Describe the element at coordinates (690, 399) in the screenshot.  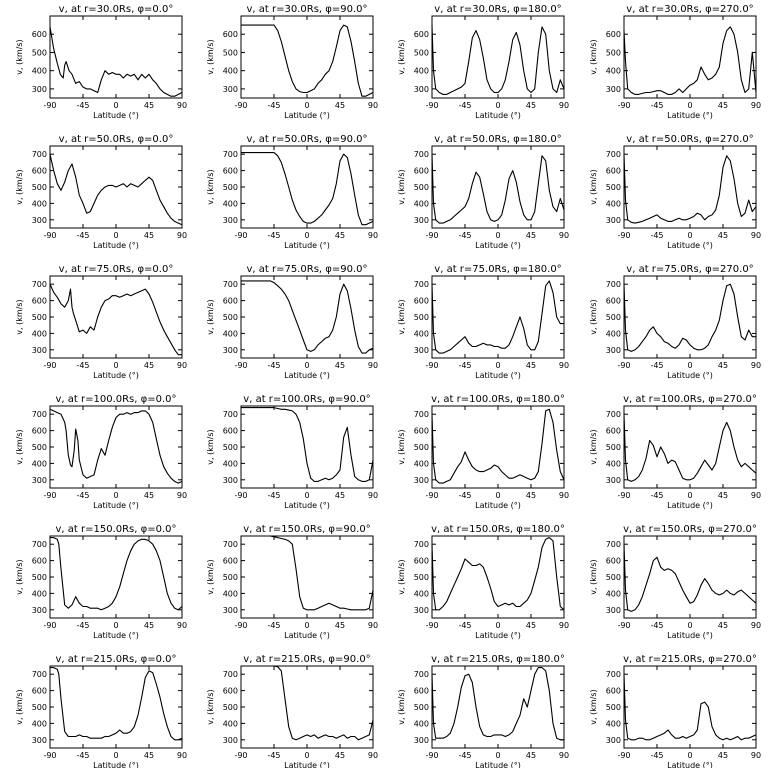
I see `chart-title: v, at r=100.0Rs, φ=270.0°` at that location.